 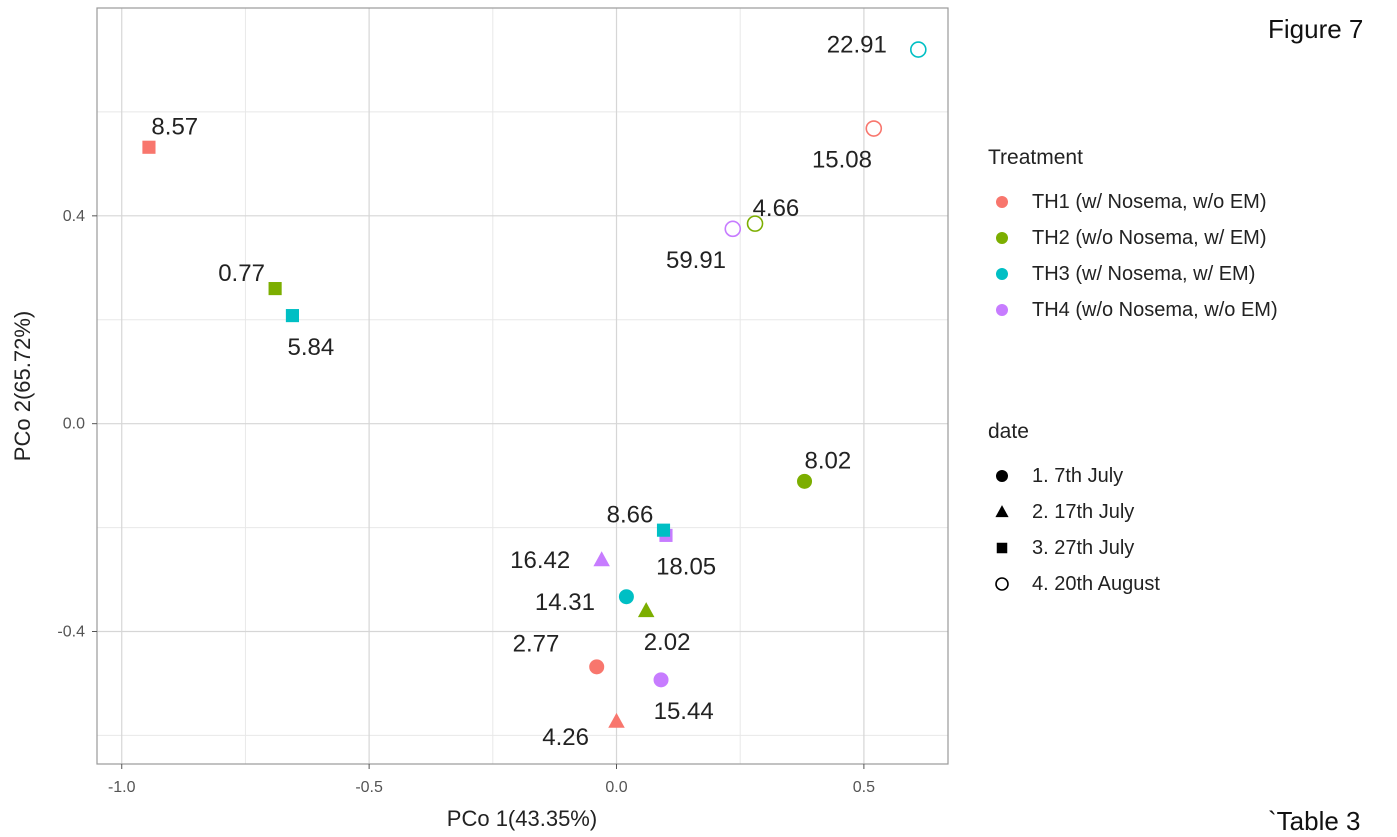 I want to click on date-legend-label: 1. 7th July, so click(x=1078, y=475).